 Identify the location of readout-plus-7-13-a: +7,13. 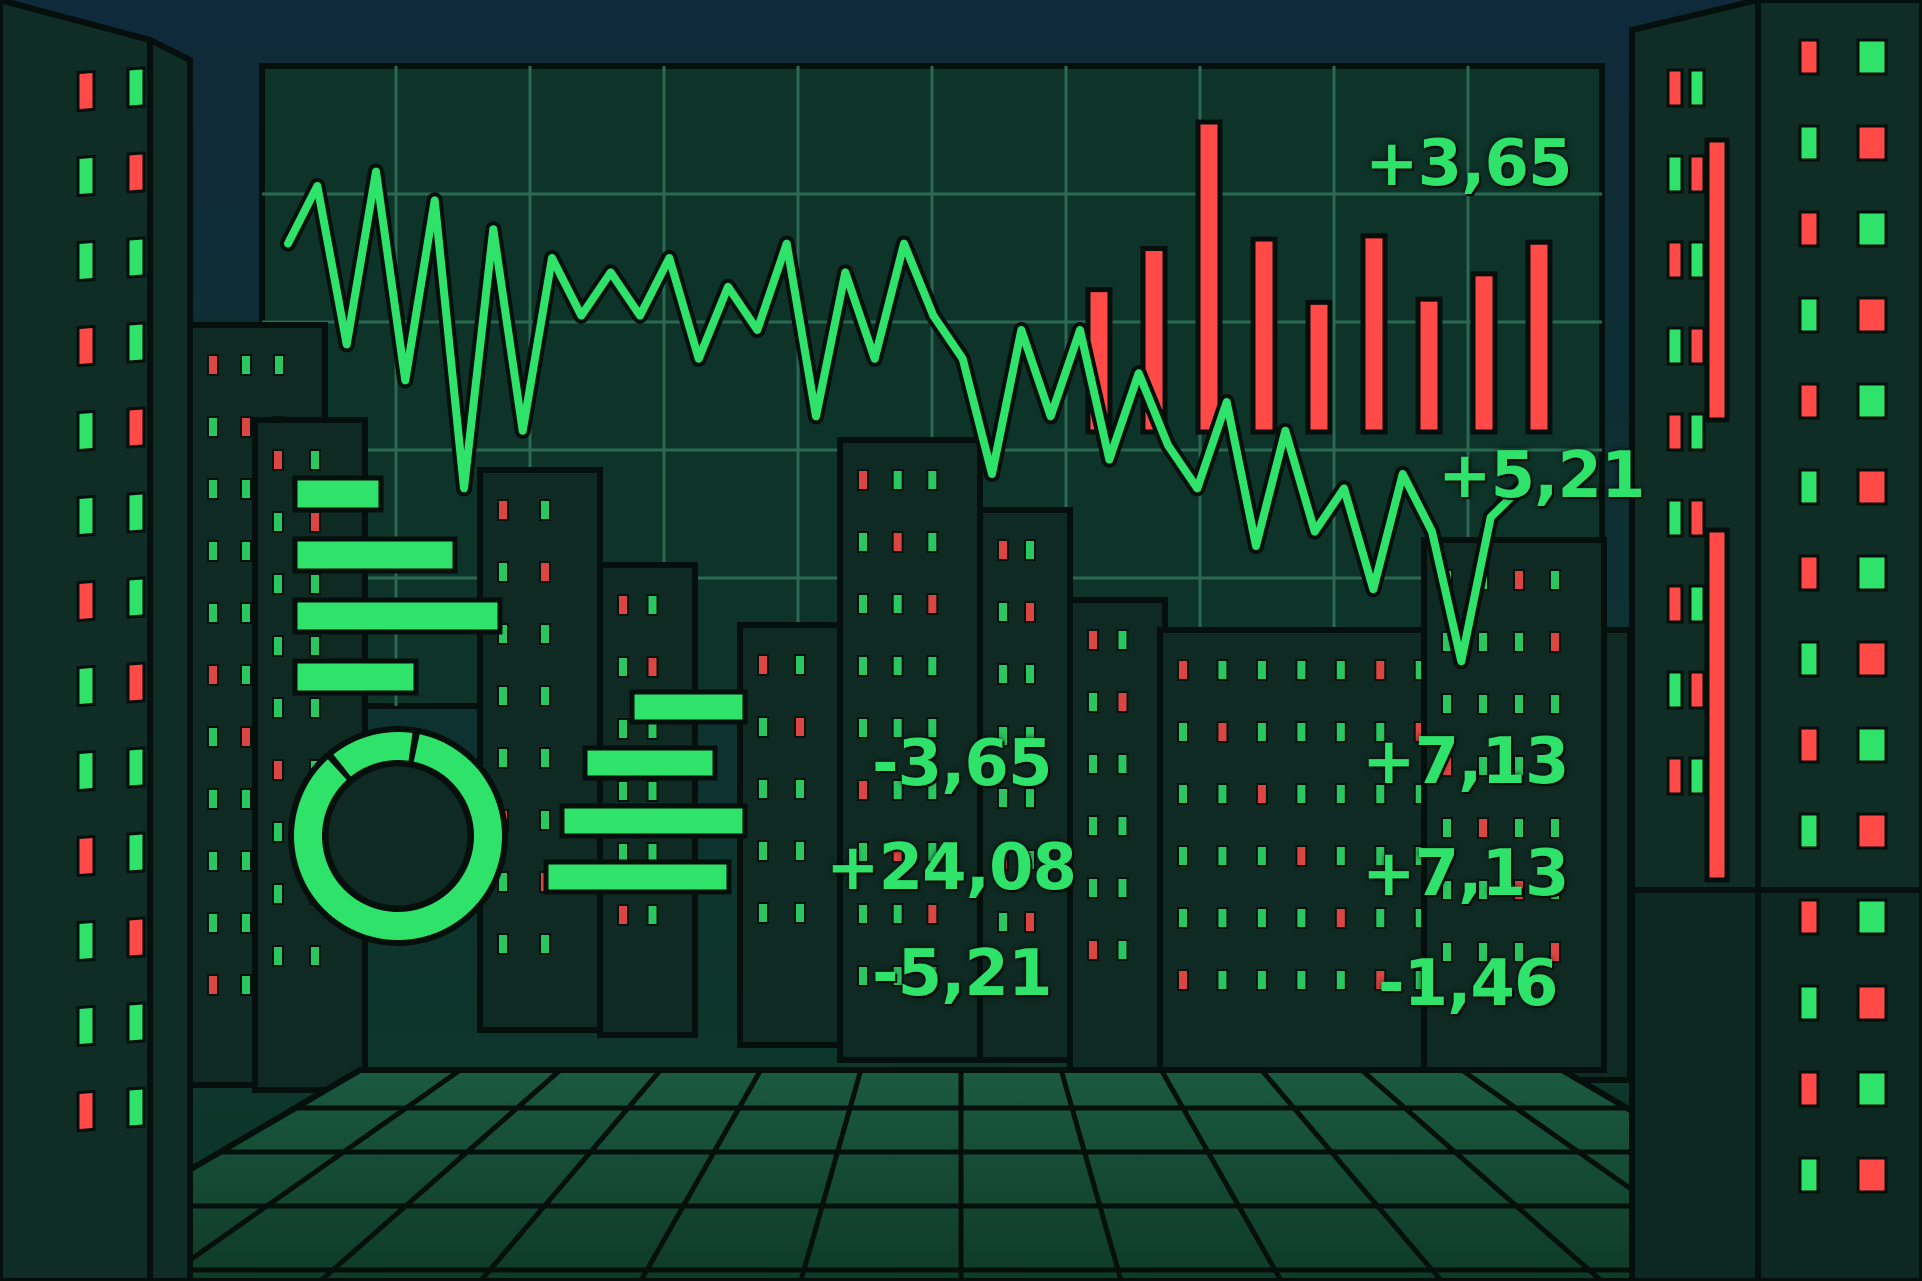
(1466, 762).